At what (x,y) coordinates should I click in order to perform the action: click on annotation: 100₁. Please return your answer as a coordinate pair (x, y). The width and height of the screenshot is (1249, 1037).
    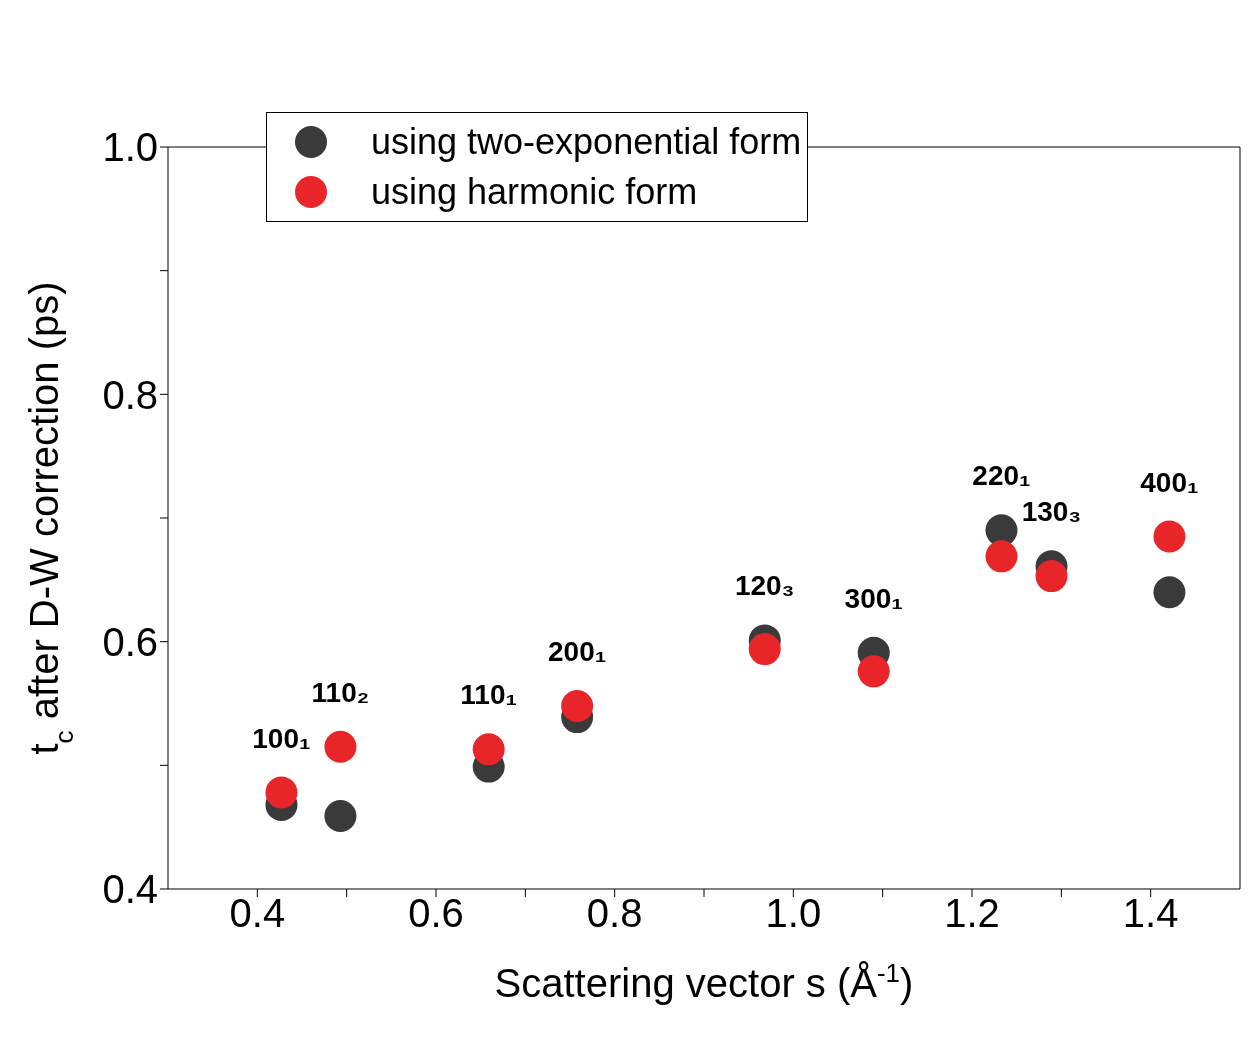
    Looking at the image, I should click on (281, 738).